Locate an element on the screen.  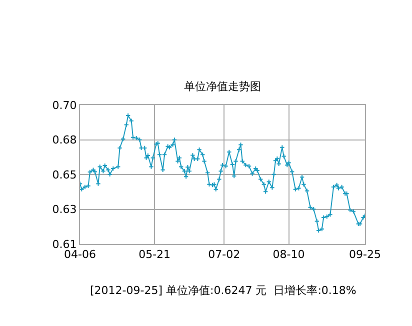
text: [2012-09-25] 单位净值:0.6247 元 日增长率:0.18% is located at coordinates (223, 290).